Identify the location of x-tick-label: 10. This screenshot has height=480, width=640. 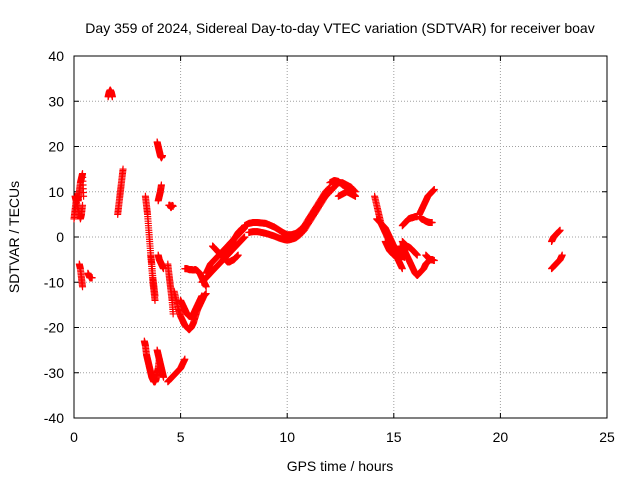
(287, 437).